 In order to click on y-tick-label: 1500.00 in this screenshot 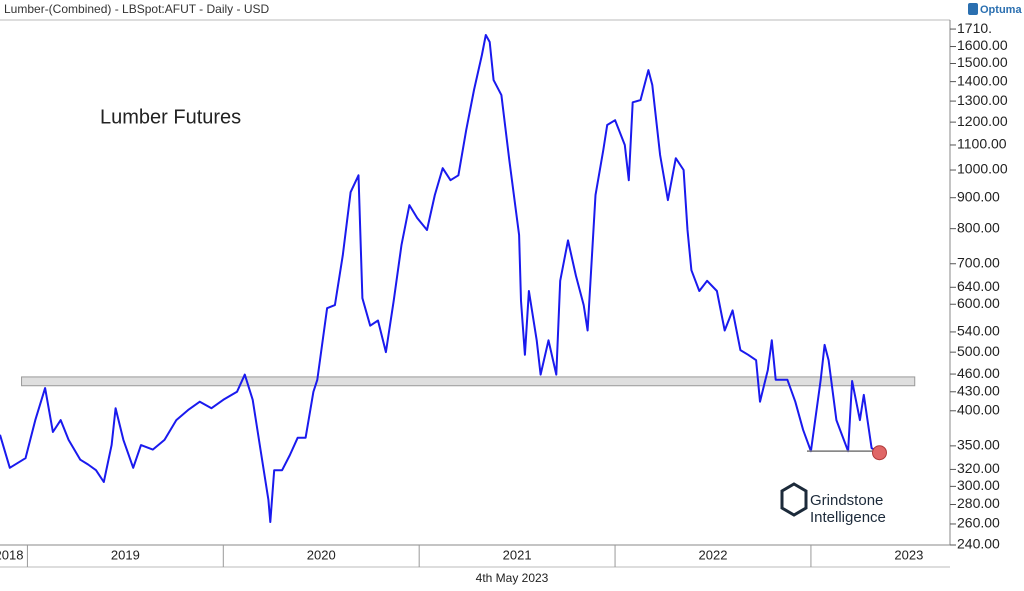, I will do `click(982, 62)`.